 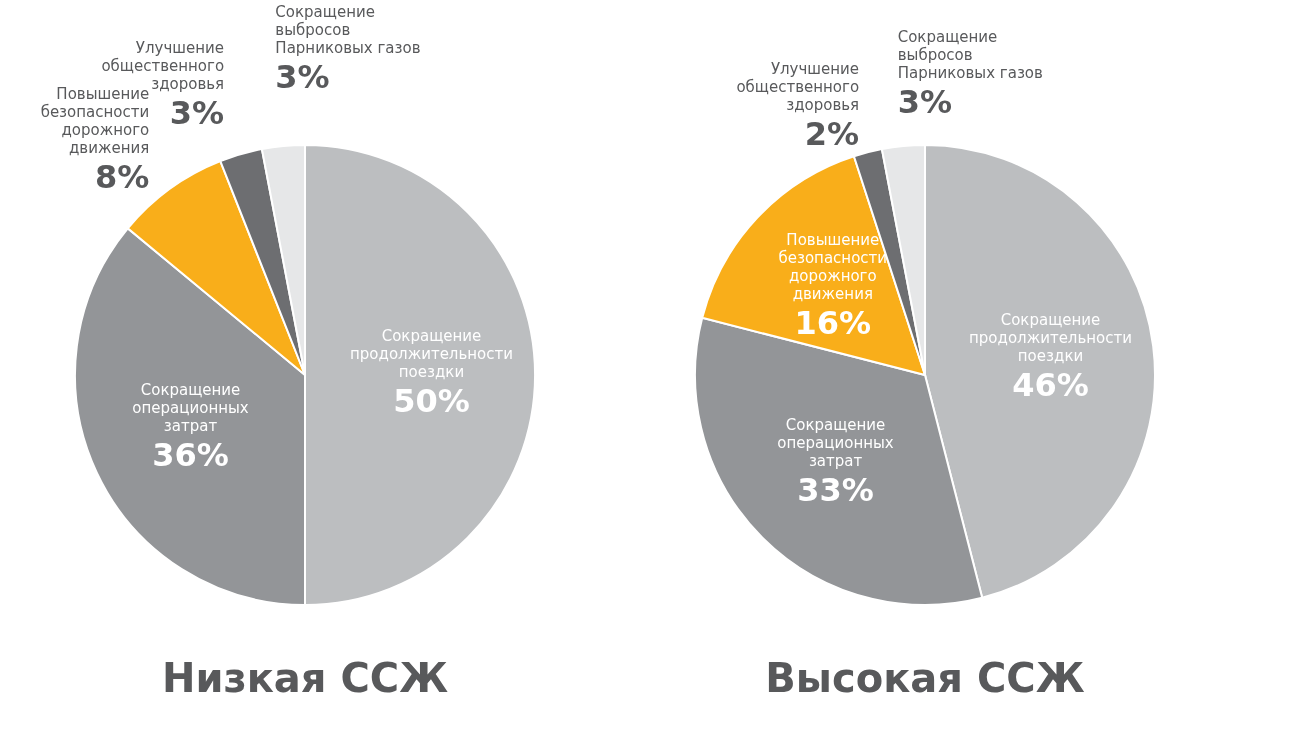 What do you see at coordinates (122, 176) in the screenshot?
I see `data-label: 8%` at bounding box center [122, 176].